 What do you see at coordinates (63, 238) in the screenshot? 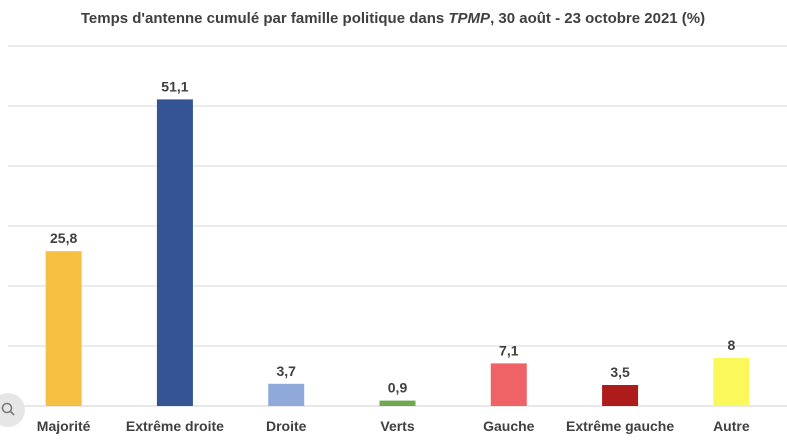
I see `data-label: 25,8` at bounding box center [63, 238].